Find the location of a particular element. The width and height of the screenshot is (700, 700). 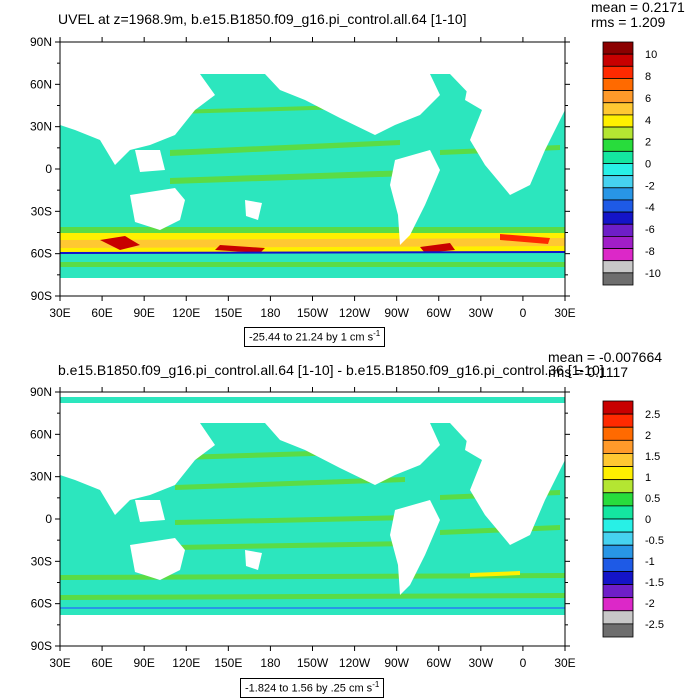

p1-ytick-label: 60N is located at coordinates (41, 84).